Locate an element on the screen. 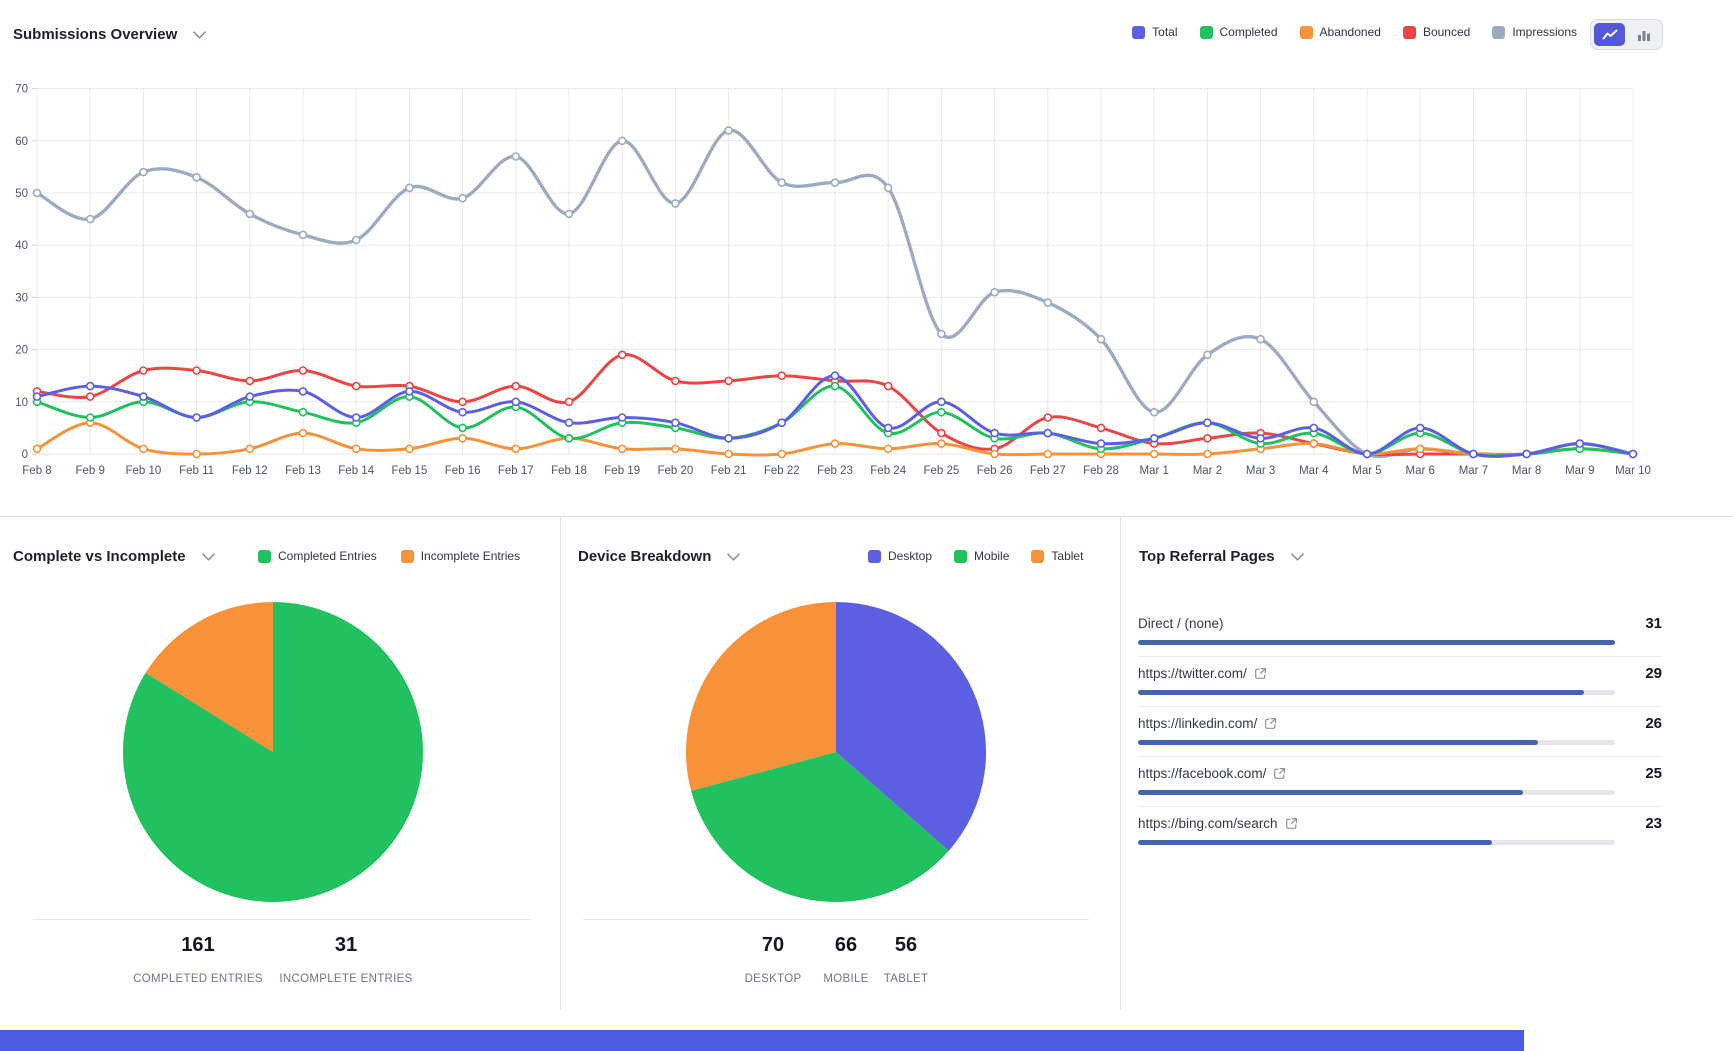 The width and height of the screenshot is (1733, 1051). tablet-swatch is located at coordinates (1038, 556).